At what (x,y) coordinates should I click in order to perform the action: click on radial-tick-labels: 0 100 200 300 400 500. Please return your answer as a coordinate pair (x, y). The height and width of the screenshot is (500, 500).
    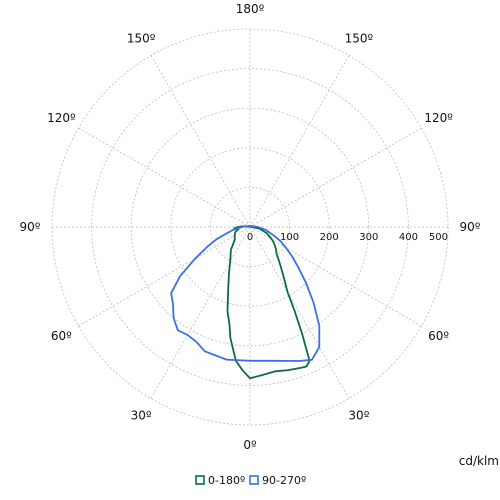
    Looking at the image, I should click on (347, 237).